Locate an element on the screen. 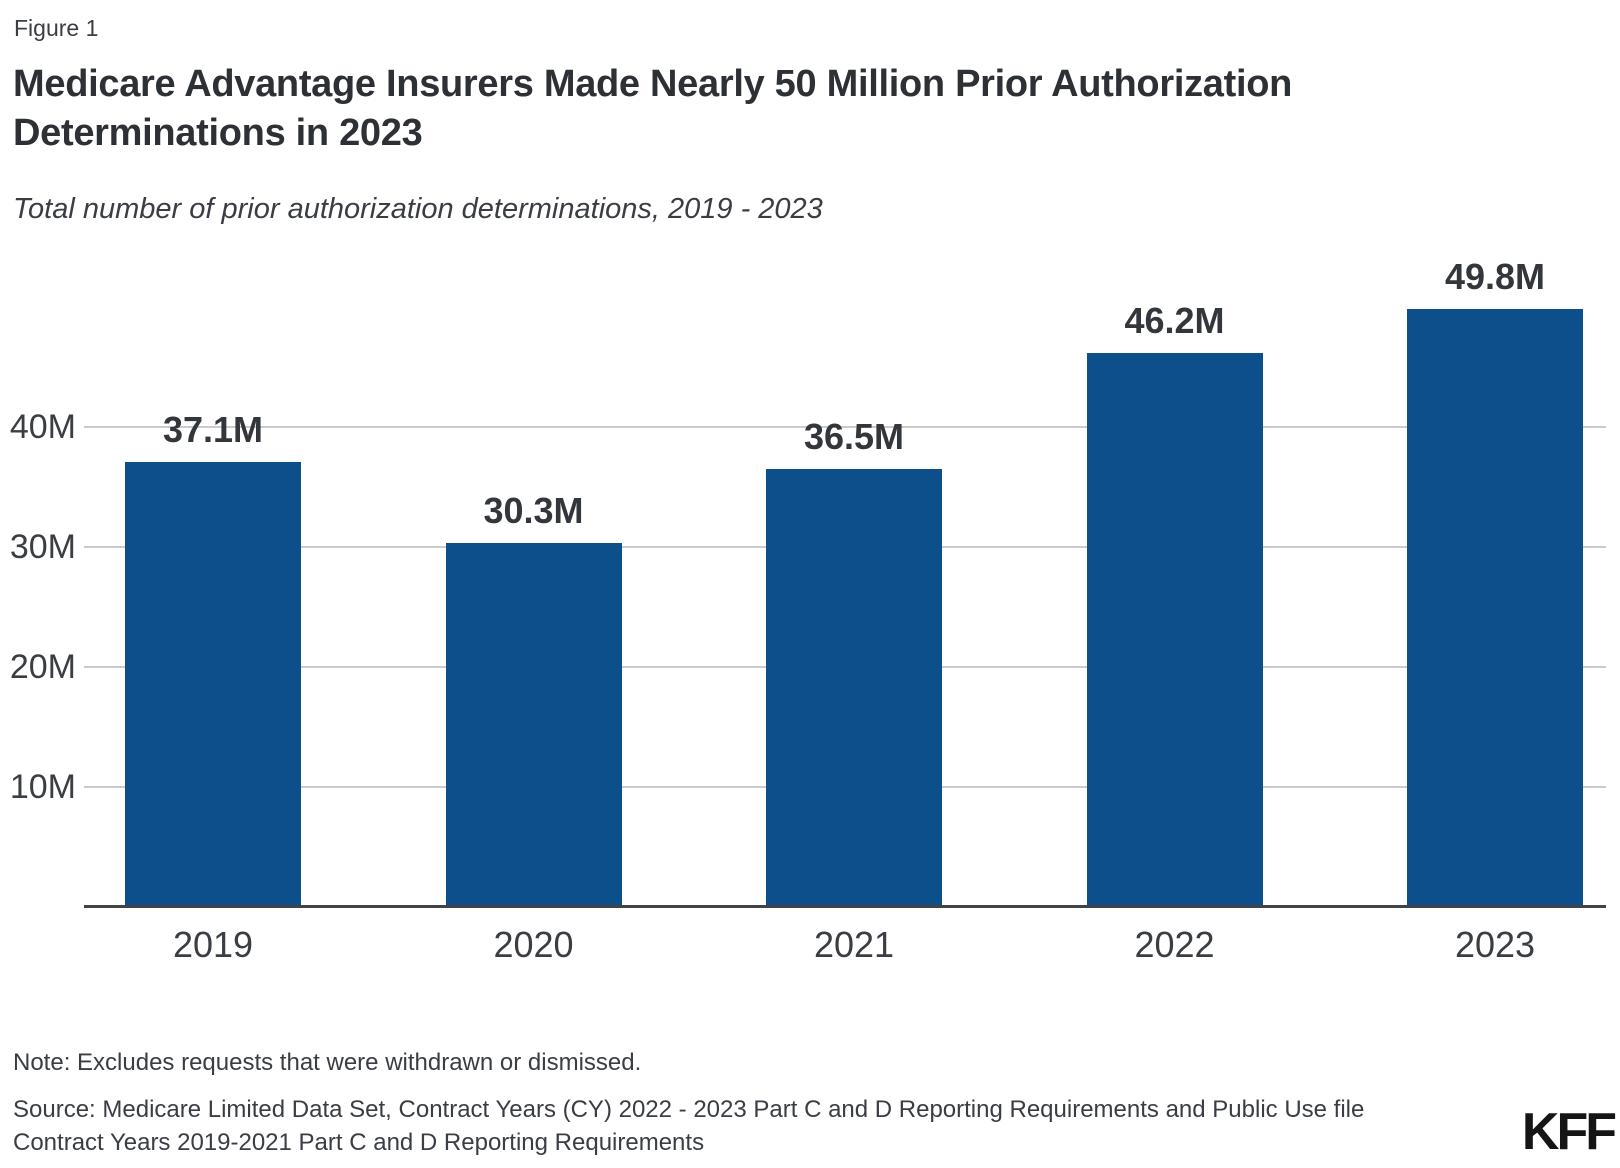 The height and width of the screenshot is (1168, 1620). x-axis-label-2021: 2021 is located at coordinates (854, 944).